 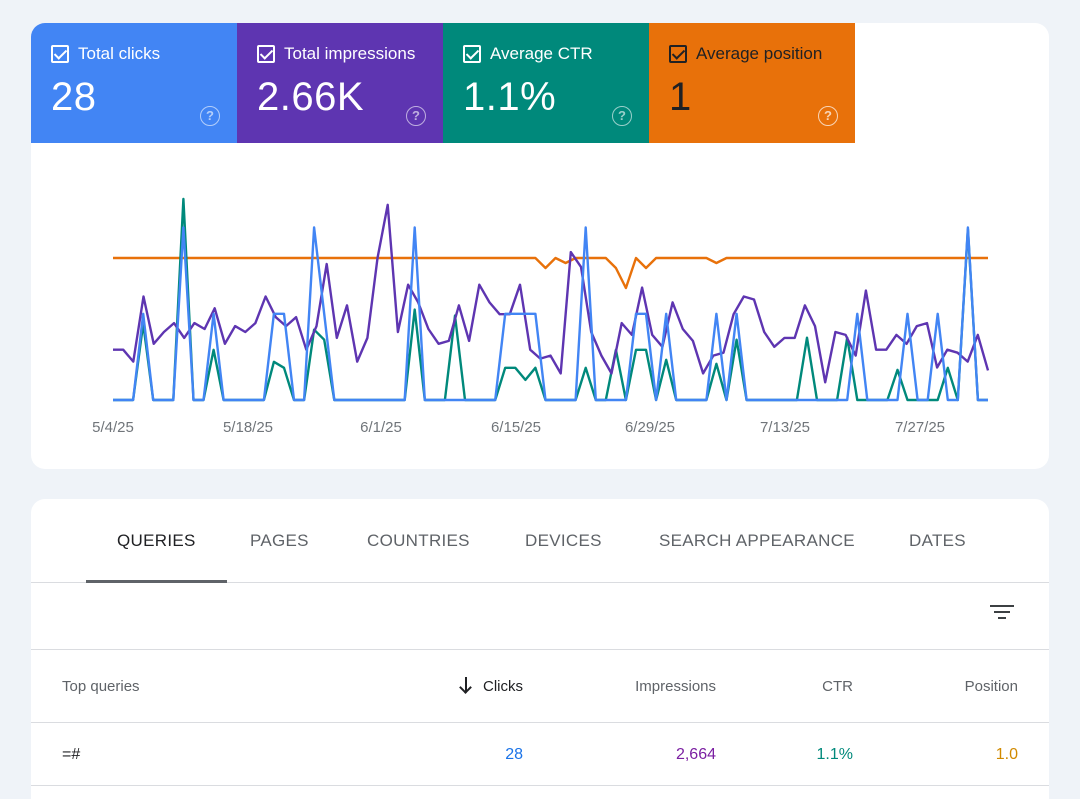 I want to click on metric-label: Total clicks, so click(x=119, y=53).